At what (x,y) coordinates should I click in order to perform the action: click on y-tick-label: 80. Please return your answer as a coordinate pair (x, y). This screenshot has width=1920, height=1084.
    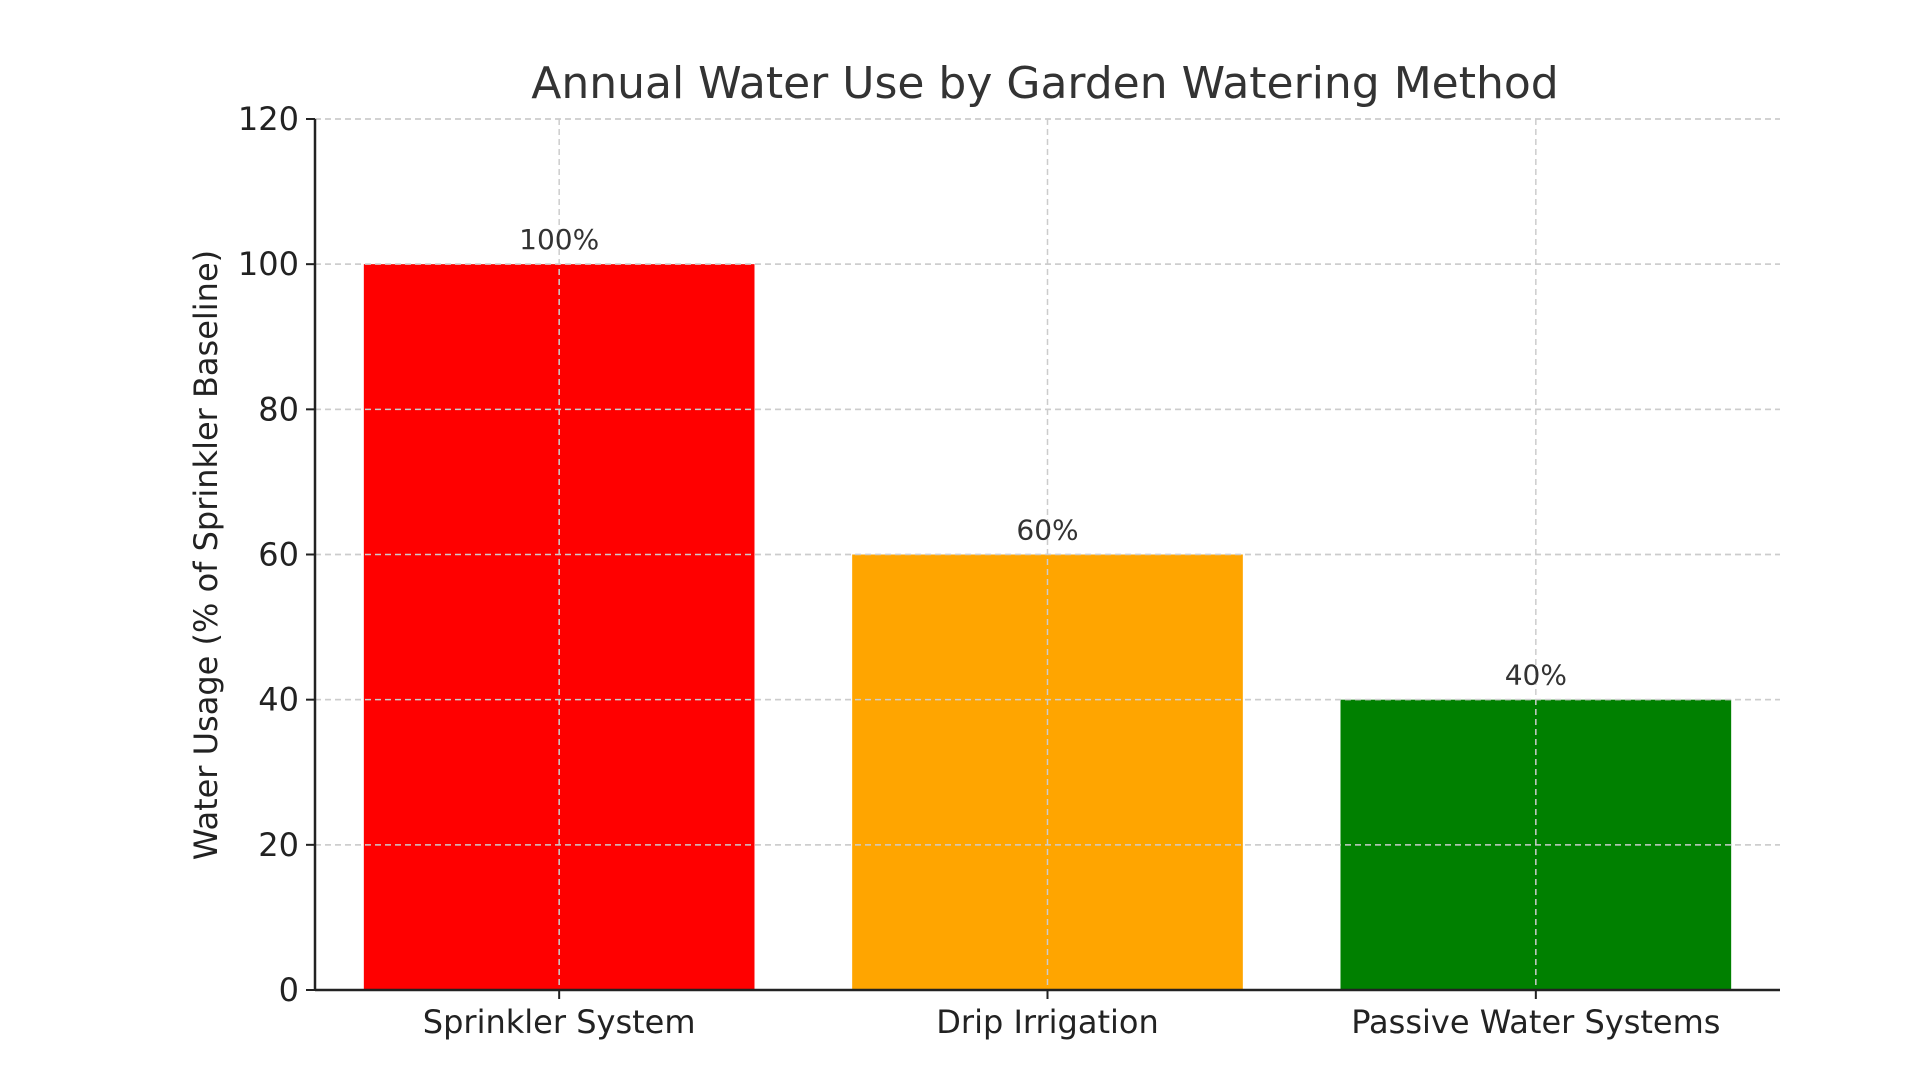
    Looking at the image, I should click on (278, 409).